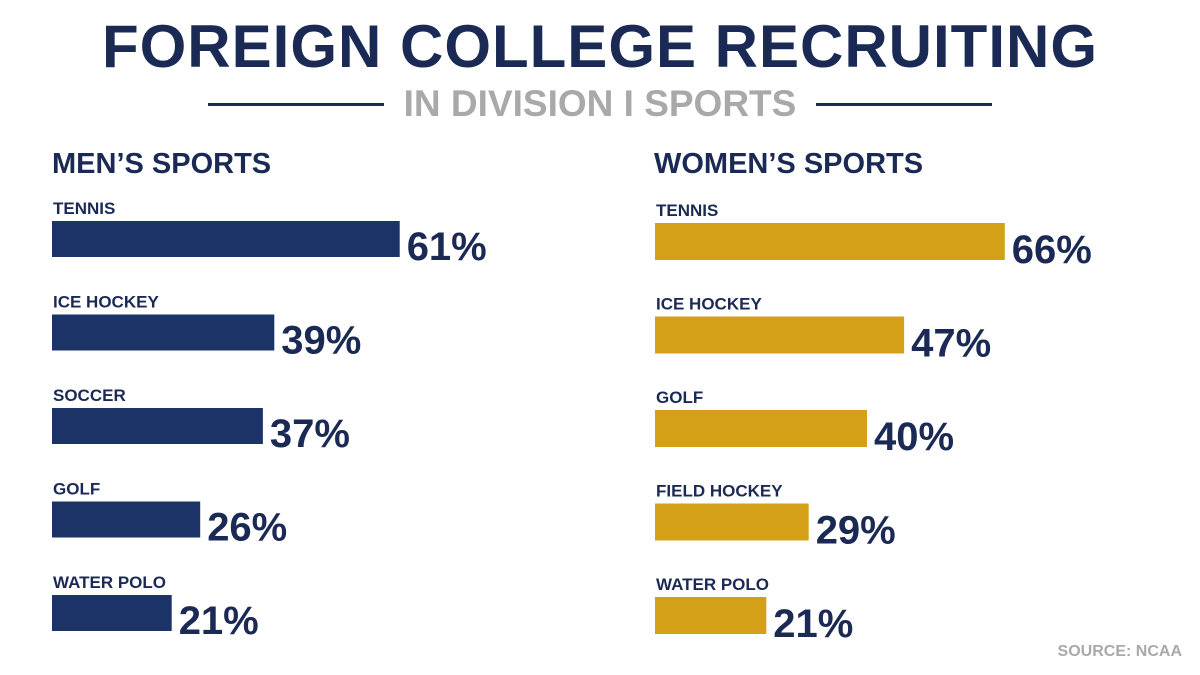 The height and width of the screenshot is (675, 1200). What do you see at coordinates (226, 239) in the screenshot?
I see `mens-bar-tennis` at bounding box center [226, 239].